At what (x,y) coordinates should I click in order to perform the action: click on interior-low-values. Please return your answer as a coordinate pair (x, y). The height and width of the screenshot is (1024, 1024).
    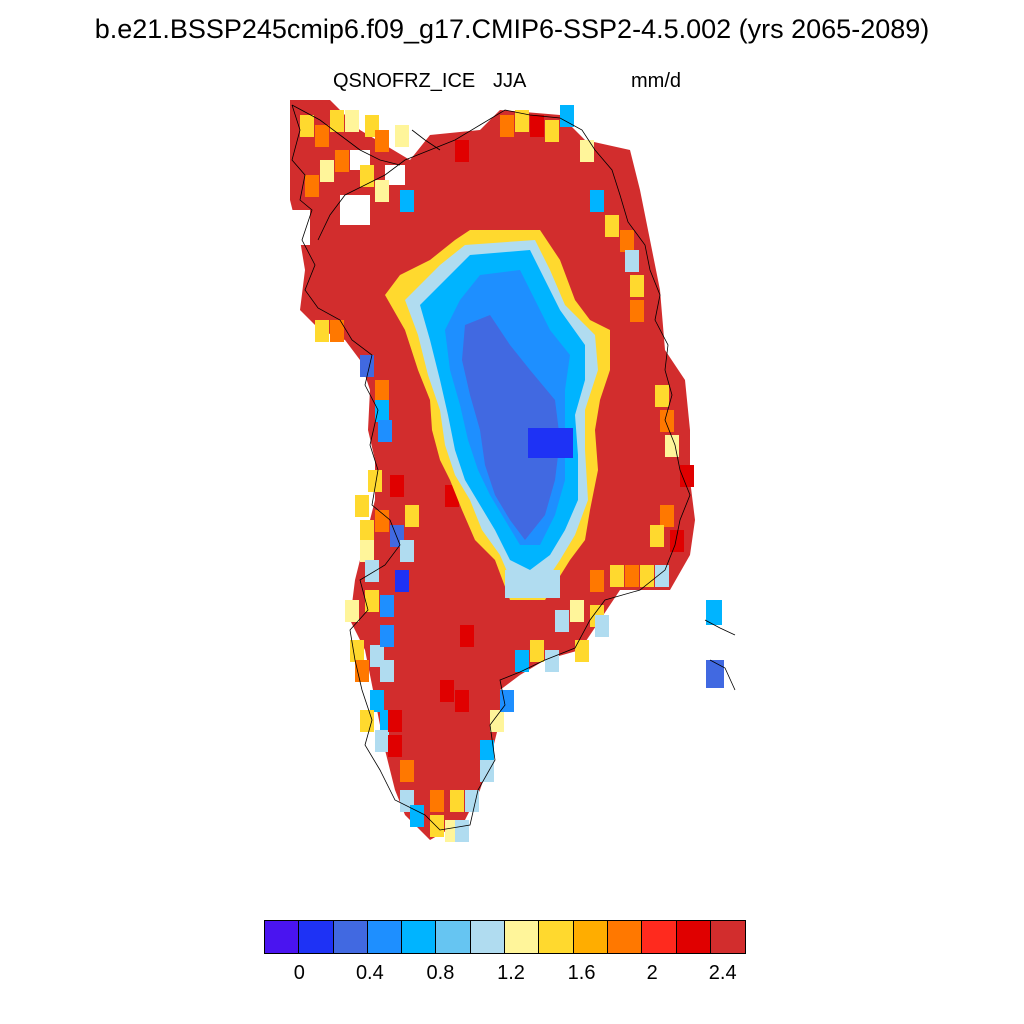
    Looking at the image, I should click on (497, 415).